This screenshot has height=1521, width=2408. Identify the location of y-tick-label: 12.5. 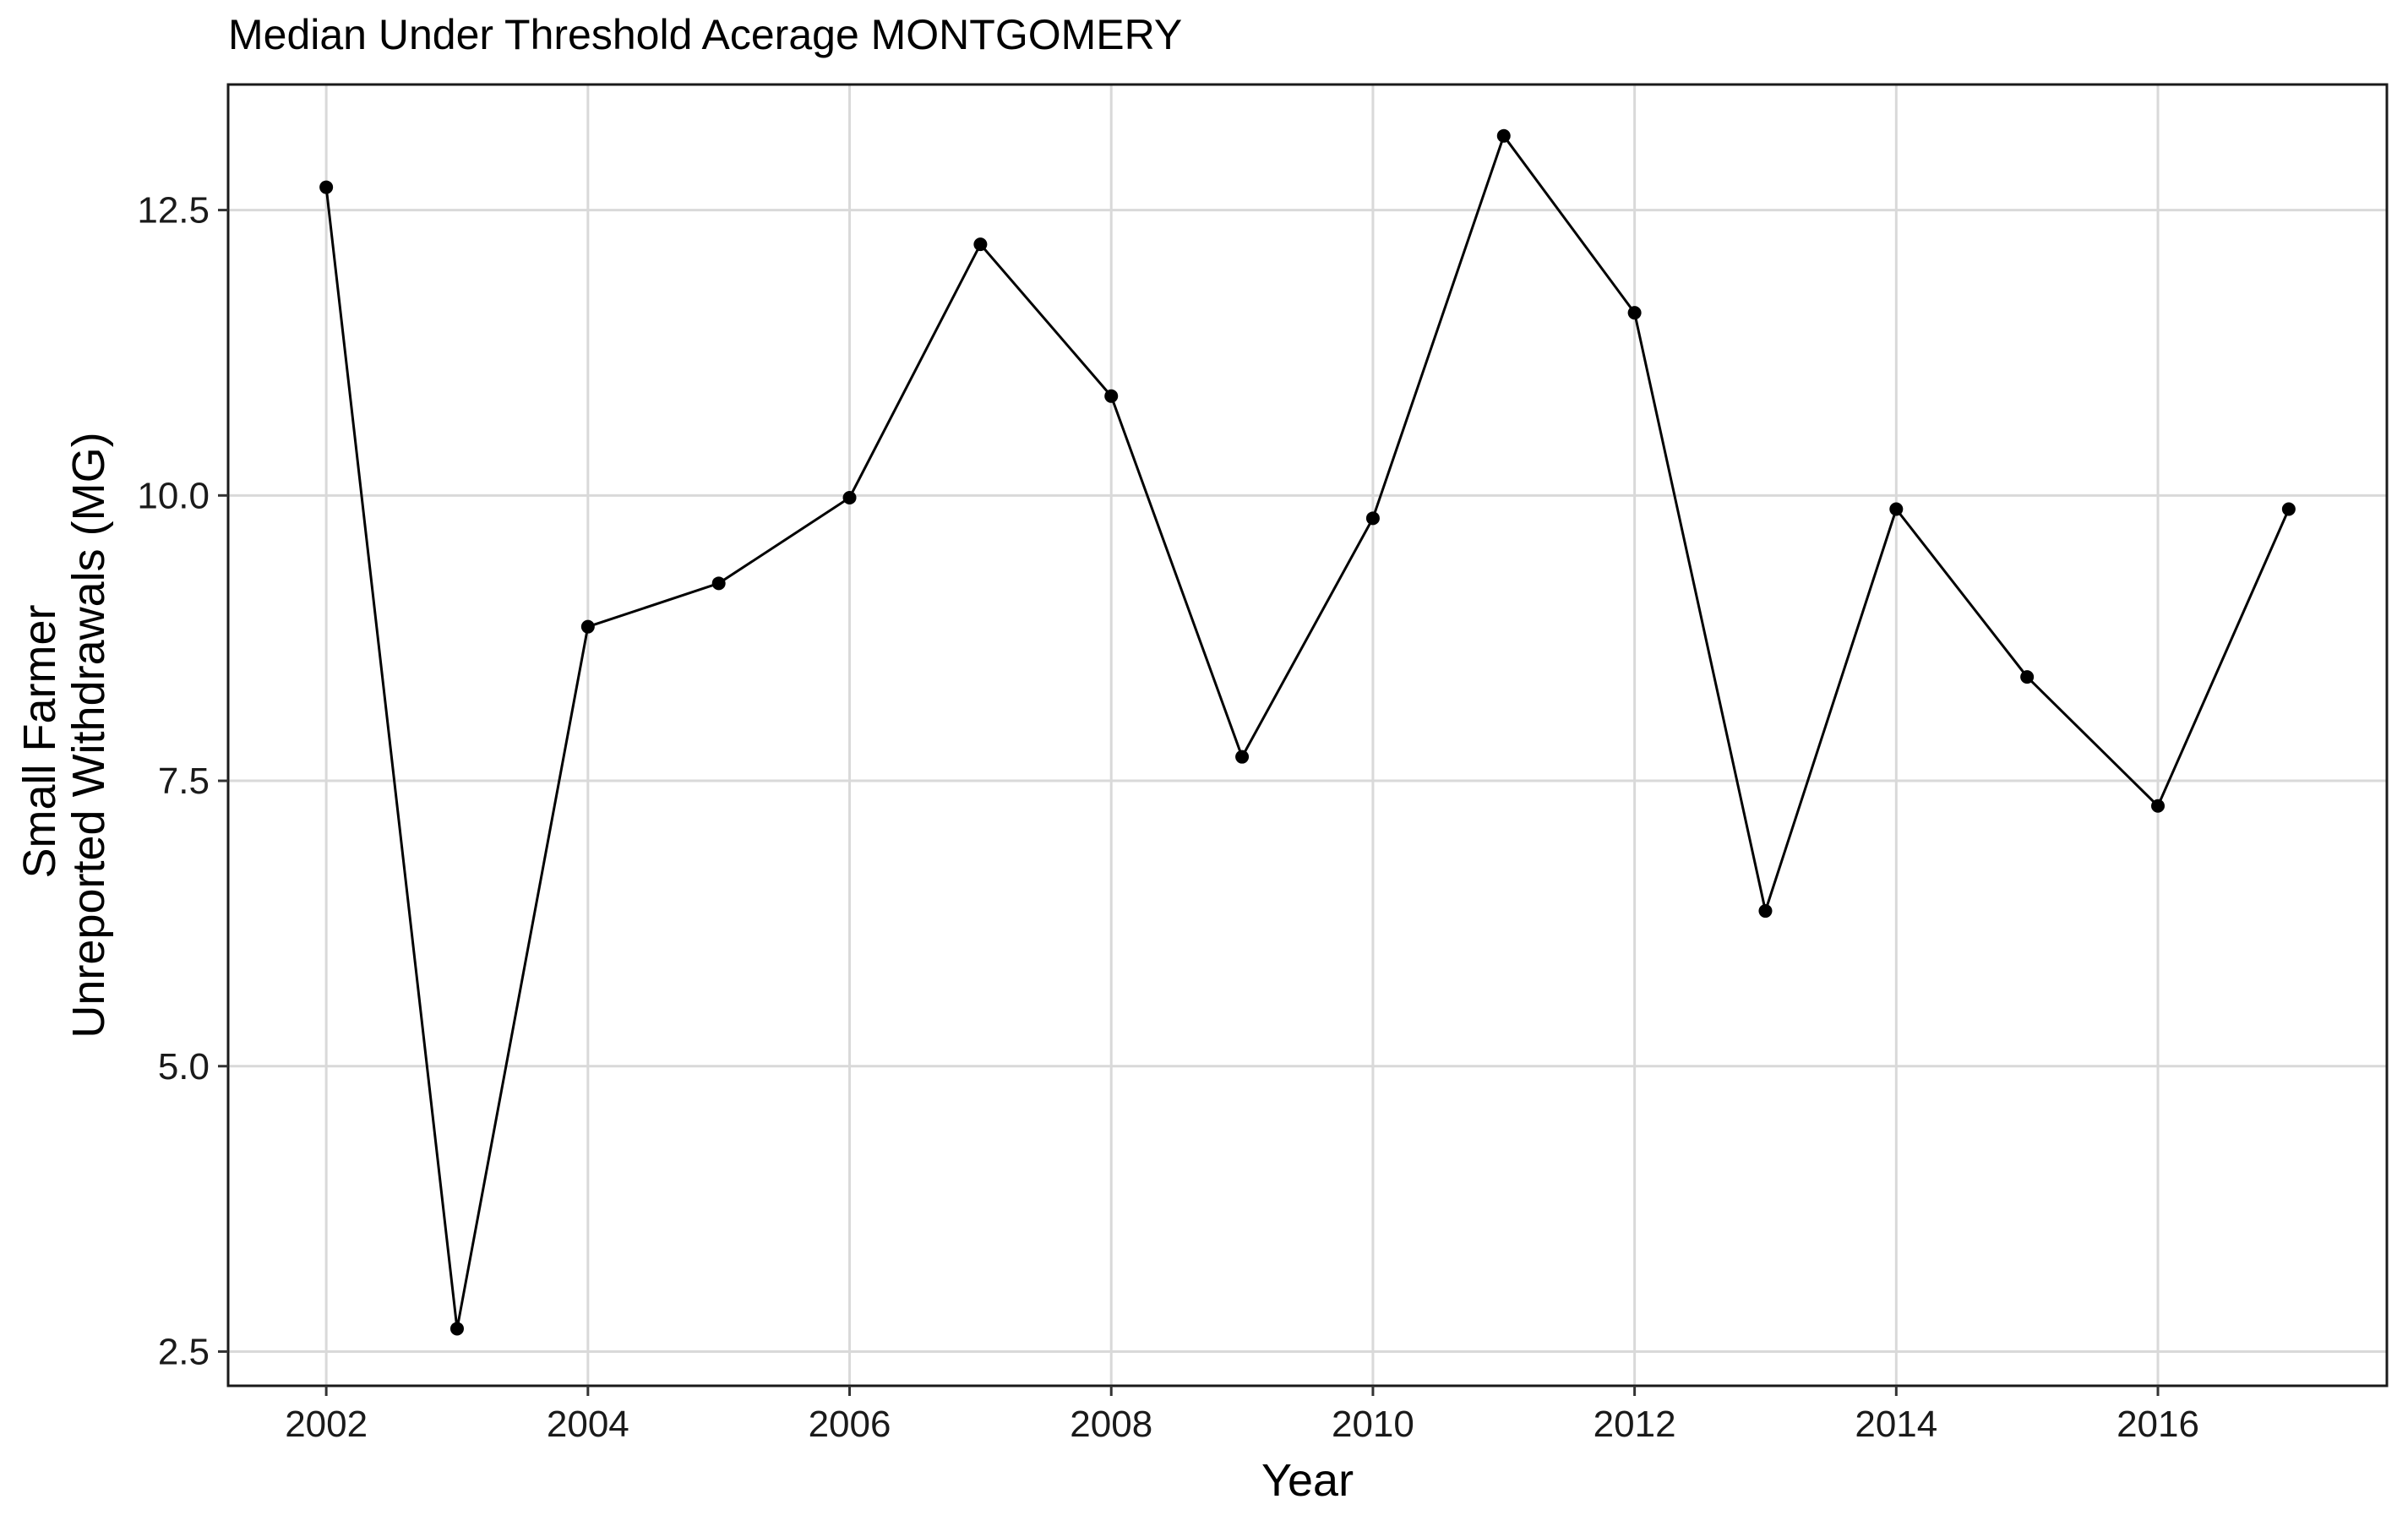
(173, 211).